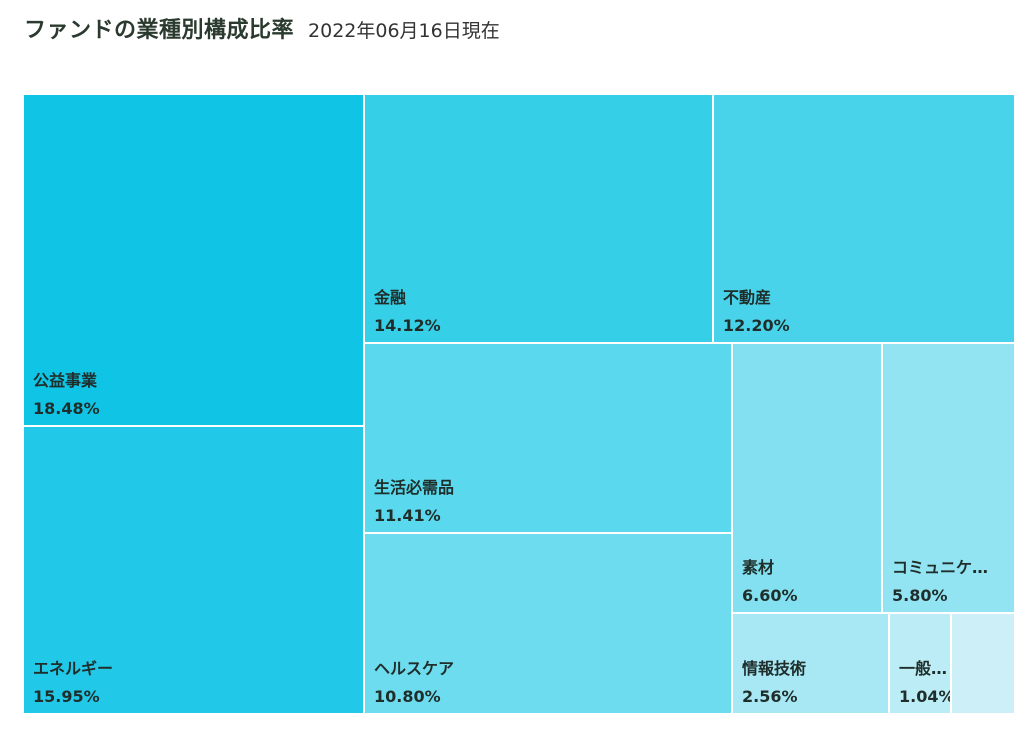  What do you see at coordinates (389, 297) in the screenshot?
I see `treemap-label: 金融` at bounding box center [389, 297].